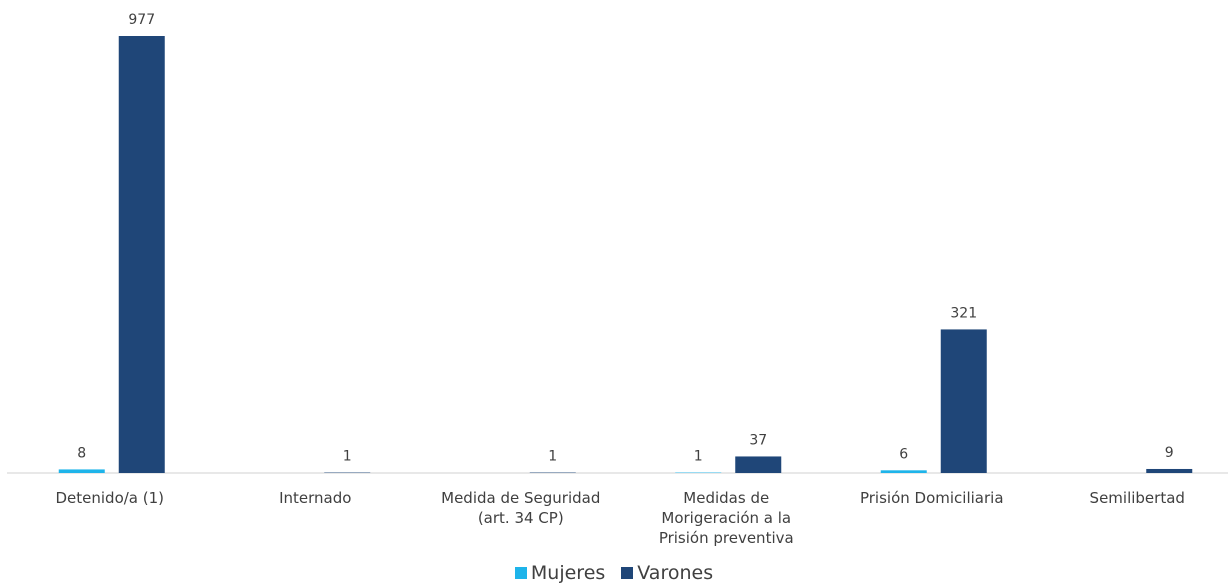 The width and height of the screenshot is (1228, 583). I want to click on value-label: 9, so click(1169, 453).